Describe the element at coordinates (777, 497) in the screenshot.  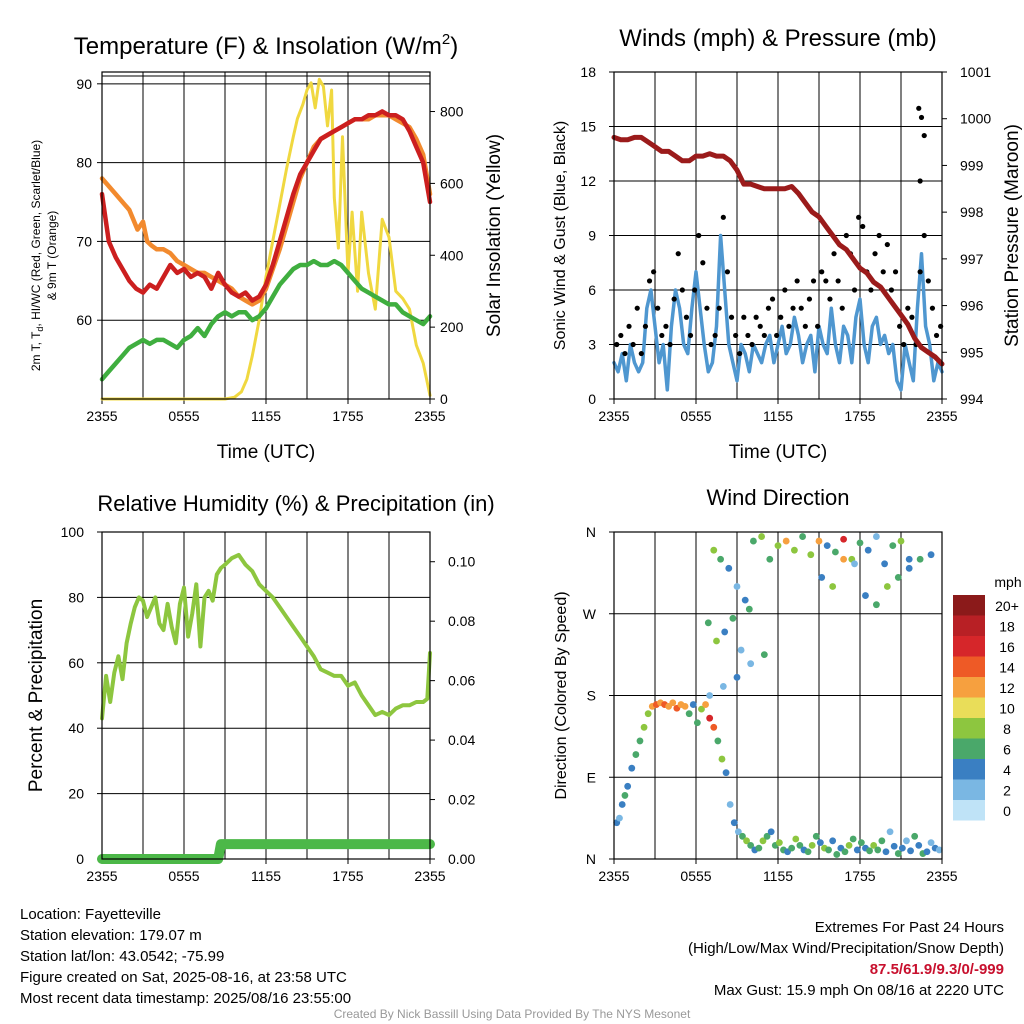
I see `chart-title: Wind Direction` at that location.